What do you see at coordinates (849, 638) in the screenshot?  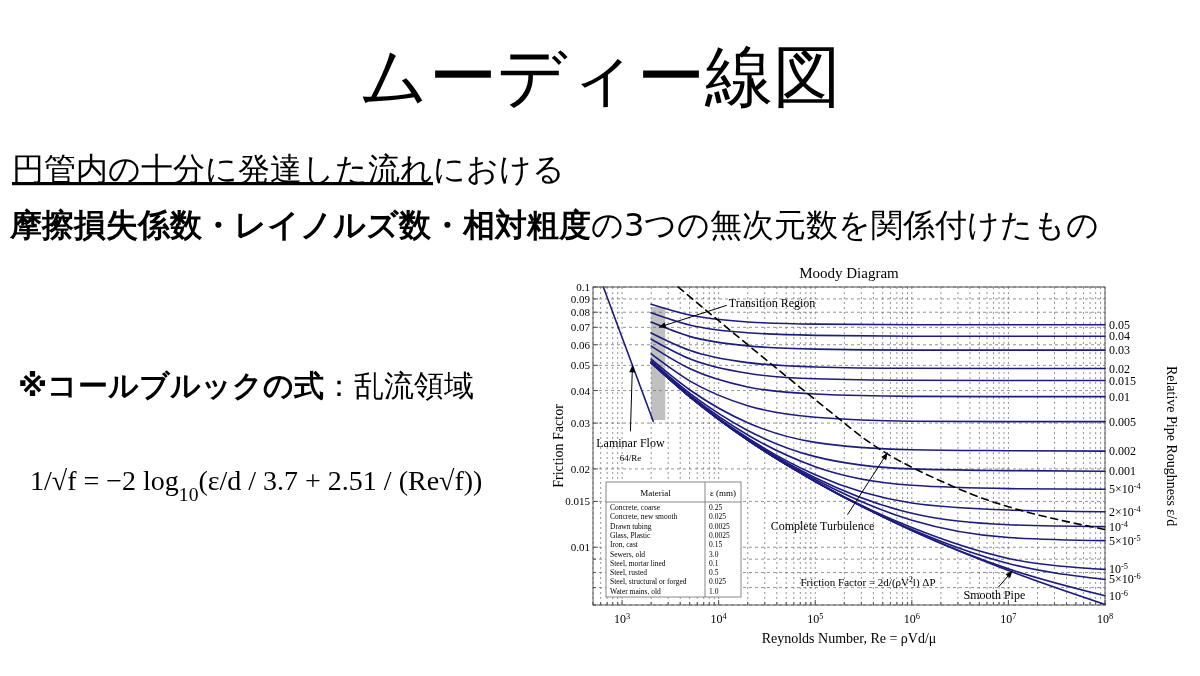 I see `x-axis-title: Reynolds Number, Re = ρVd/μ` at bounding box center [849, 638].